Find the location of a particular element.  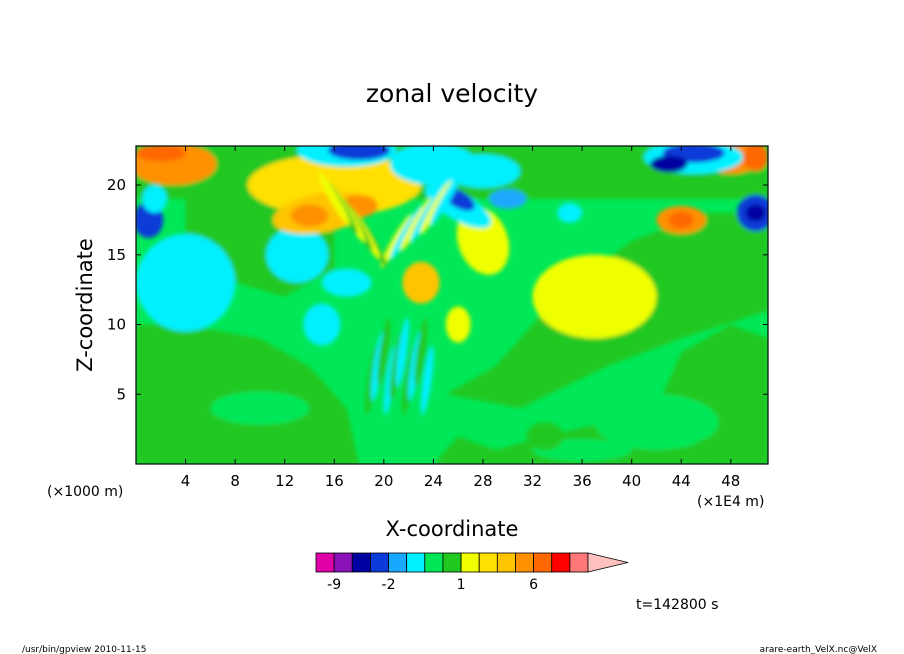

colorbar: -9 -2 1 6 is located at coordinates (472, 572).